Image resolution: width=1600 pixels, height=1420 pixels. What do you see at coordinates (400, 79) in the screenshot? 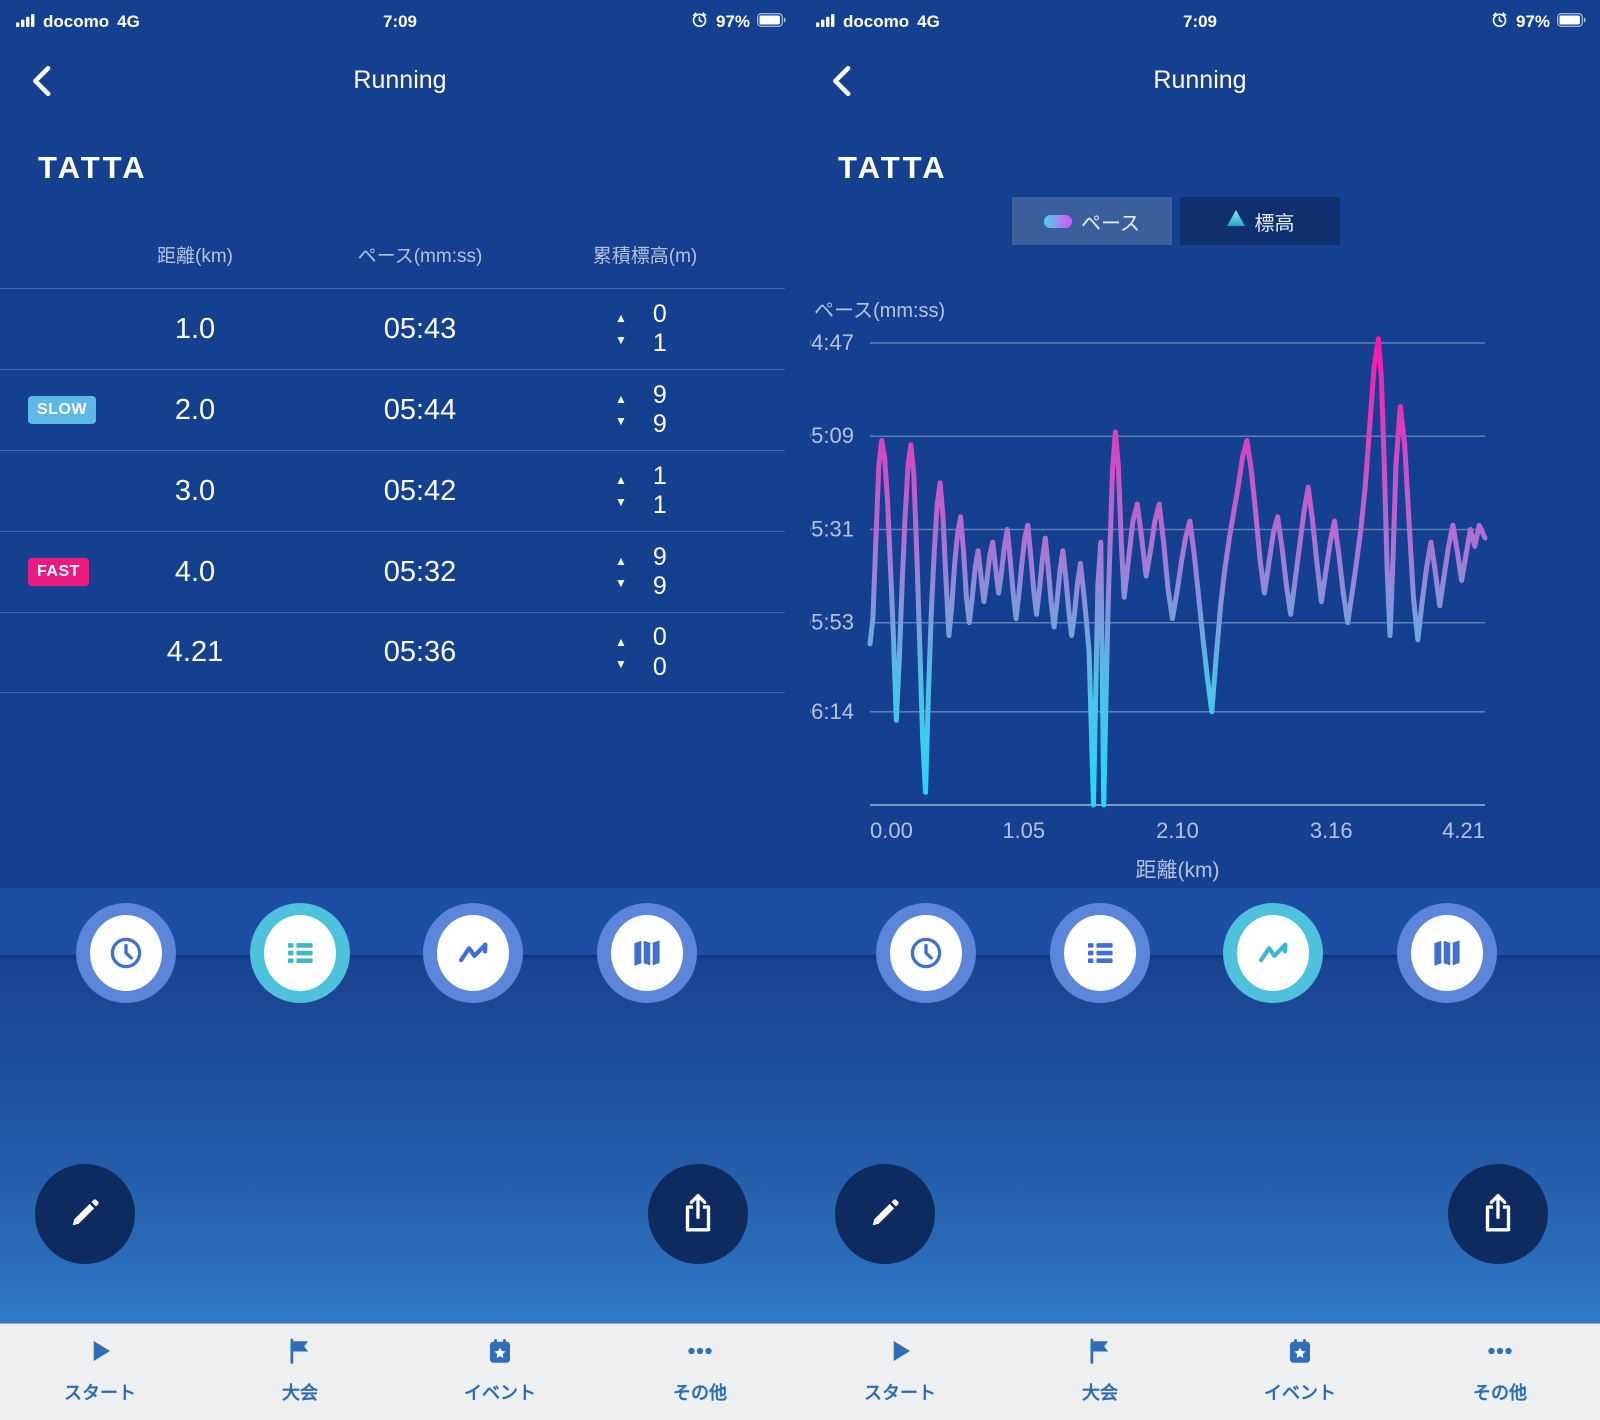
I see `page-title: Running` at bounding box center [400, 79].